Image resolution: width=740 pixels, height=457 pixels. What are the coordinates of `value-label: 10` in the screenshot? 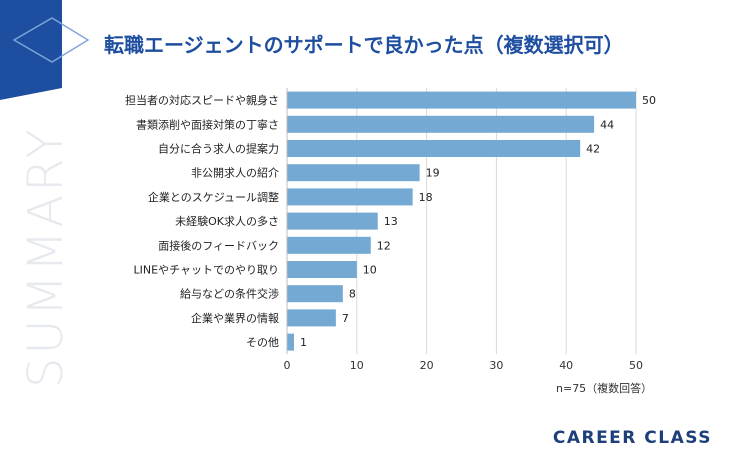 It's located at (370, 270).